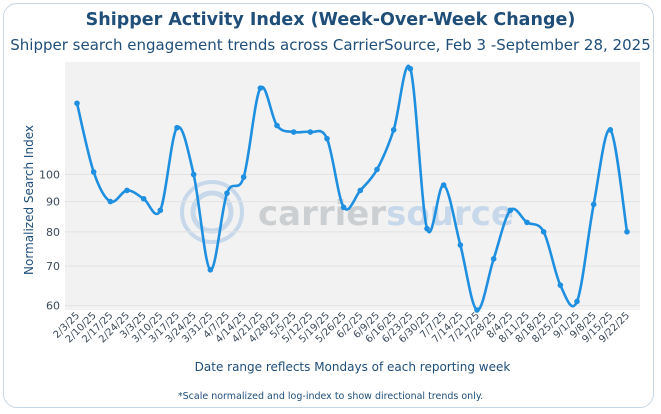 The image size is (661, 414). I want to click on y-tick-label: 70, so click(53, 266).